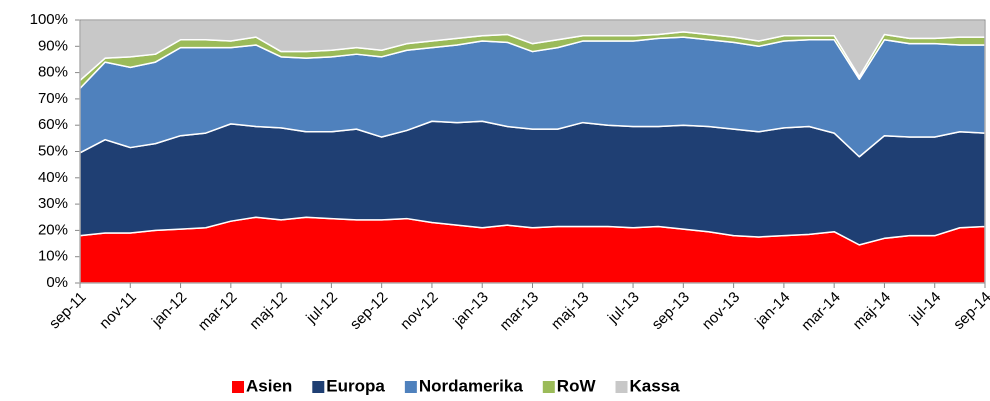 This screenshot has height=401, width=990. I want to click on x-tick-label: maj-12, so click(268, 311).